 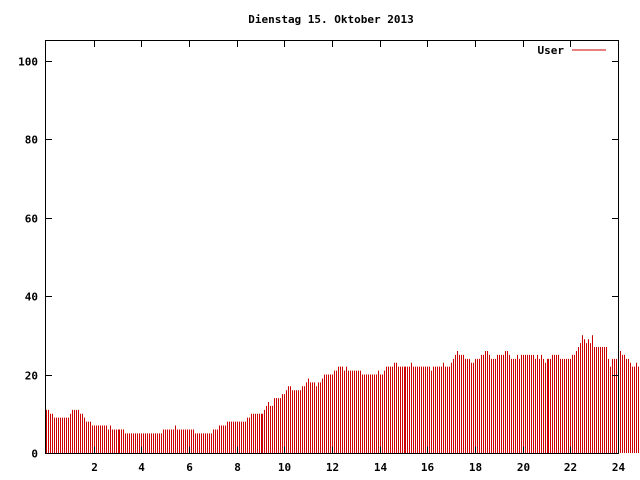 What do you see at coordinates (523, 467) in the screenshot?
I see `x-tick-label: 20` at bounding box center [523, 467].